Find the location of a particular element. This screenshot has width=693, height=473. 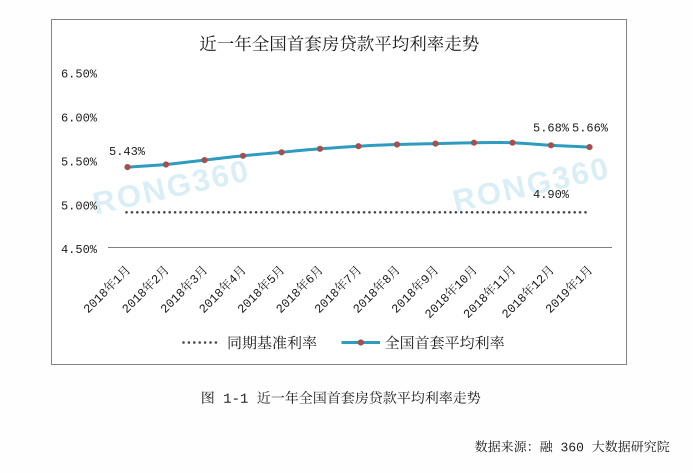

svg-text: 6.50% is located at coordinates (79, 75).